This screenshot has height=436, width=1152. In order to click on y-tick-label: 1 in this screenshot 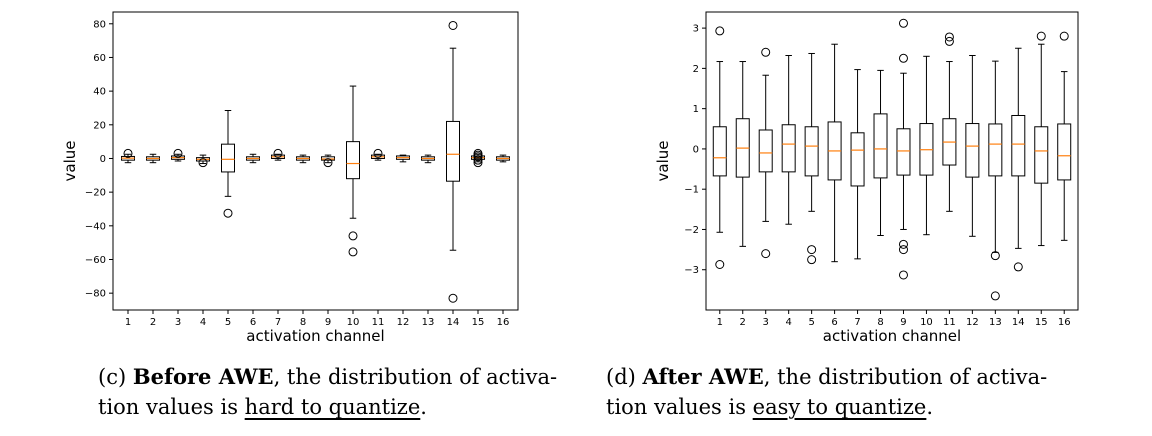, I will do `click(696, 109)`.